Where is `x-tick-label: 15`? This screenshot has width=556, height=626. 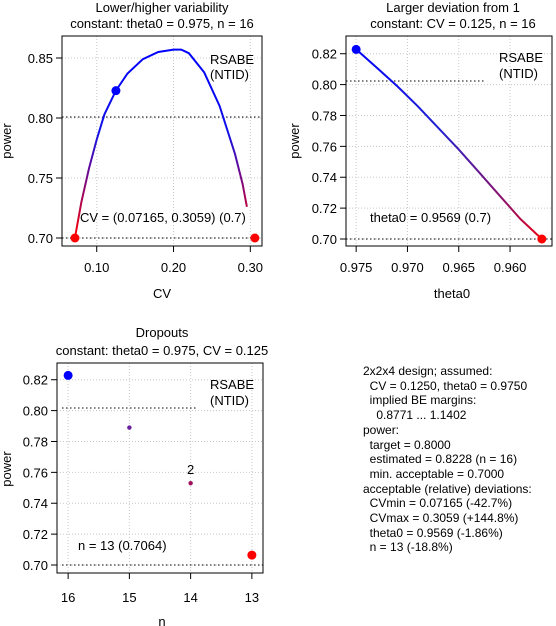
x-tick-label: 15 is located at coordinates (129, 597).